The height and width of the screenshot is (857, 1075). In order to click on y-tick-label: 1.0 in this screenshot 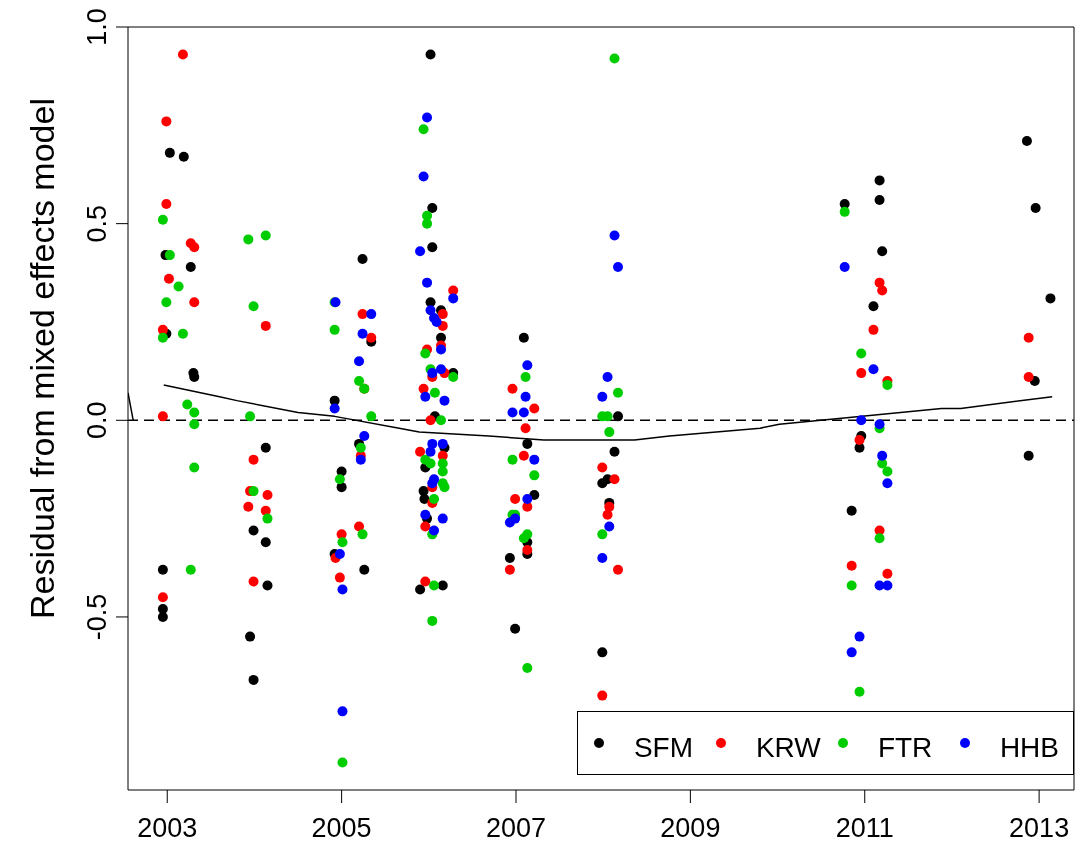, I will do `click(97, 27)`.